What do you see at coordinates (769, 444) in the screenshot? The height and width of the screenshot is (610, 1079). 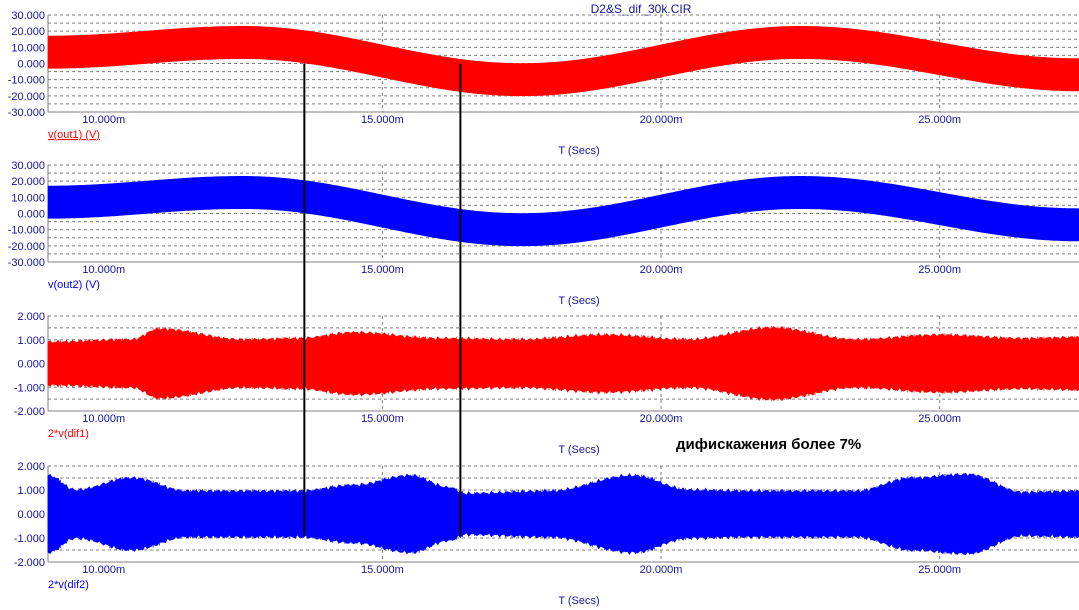 I see `distortion-annotation: дифискажения более 7%` at bounding box center [769, 444].